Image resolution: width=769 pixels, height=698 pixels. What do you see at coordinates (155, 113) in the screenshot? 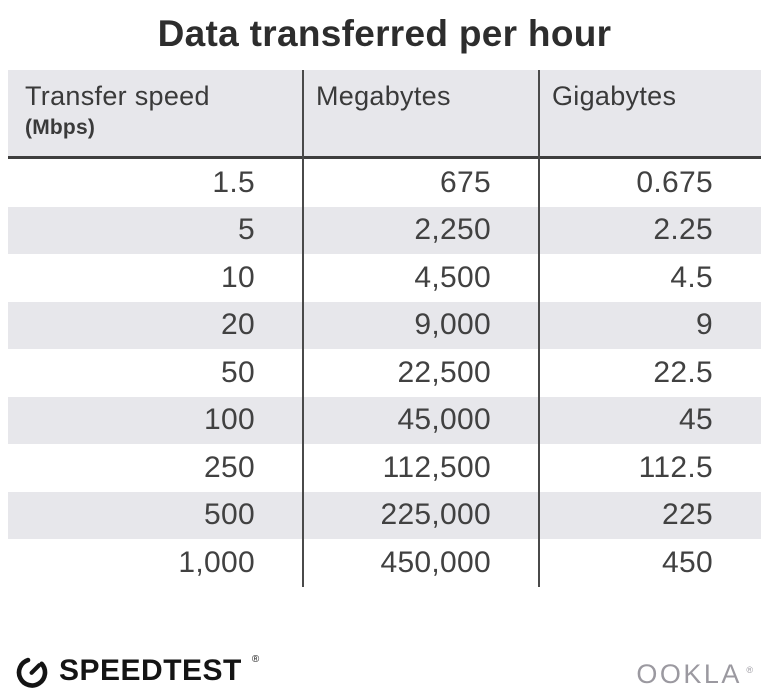
I see `header-transfer-speed: Transfer speed (Mbps)` at bounding box center [155, 113].